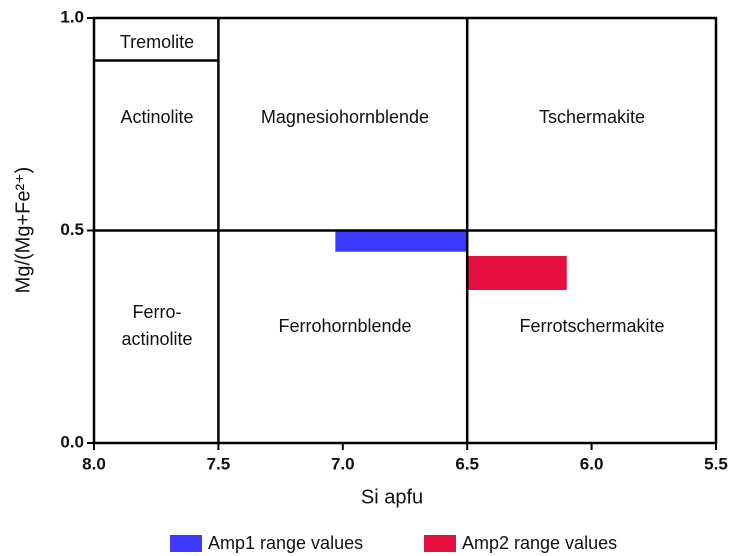 The image size is (734, 556). What do you see at coordinates (392, 497) in the screenshot?
I see `x-axis-label: Si apfu` at bounding box center [392, 497].